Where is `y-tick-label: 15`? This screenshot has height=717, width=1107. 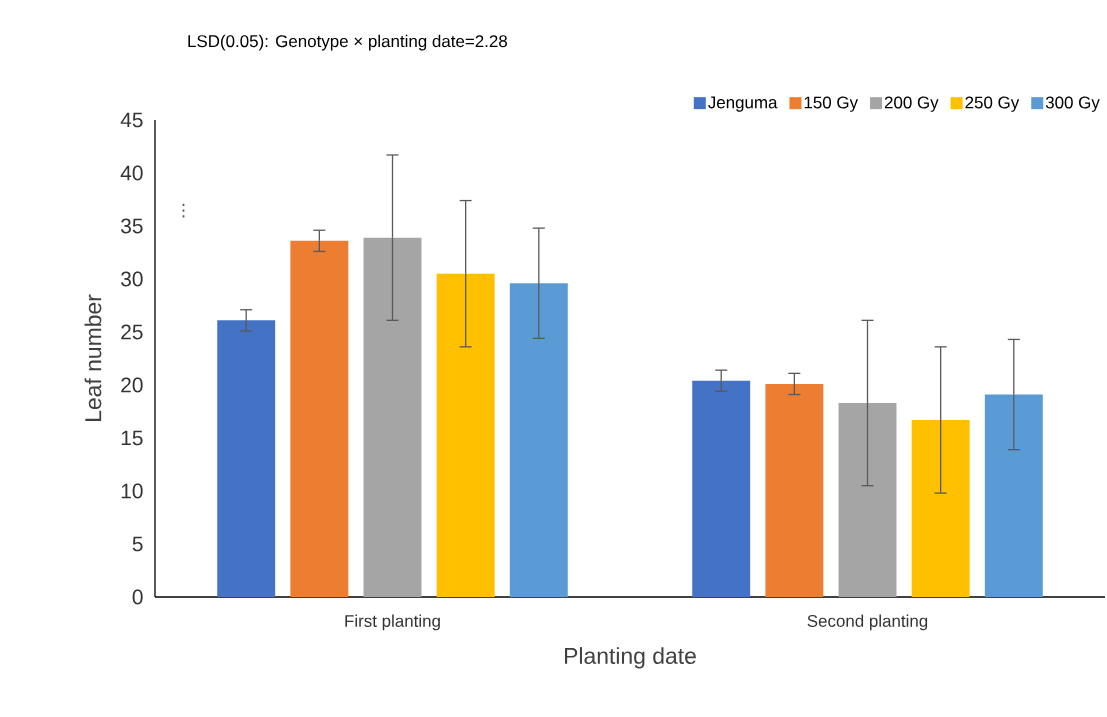 y-tick-label: 15 is located at coordinates (132, 438).